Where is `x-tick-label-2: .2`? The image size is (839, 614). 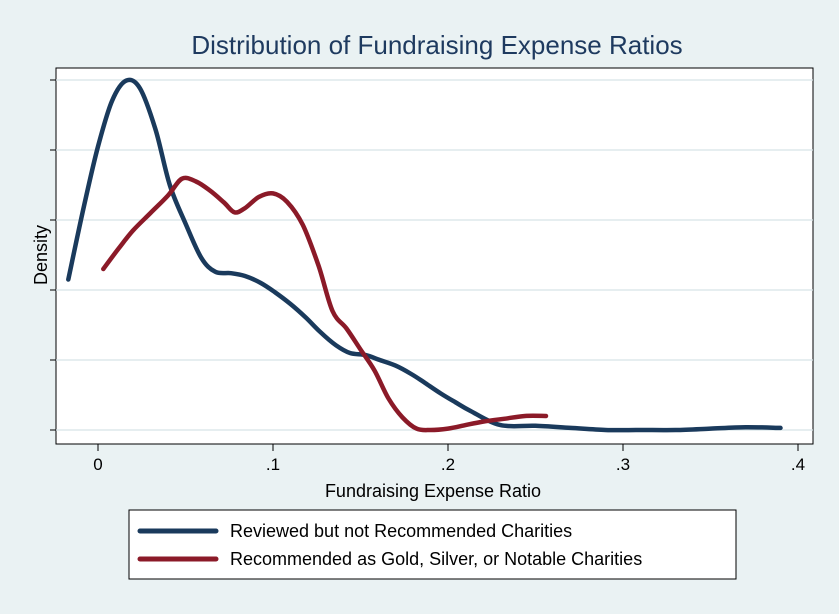 x-tick-label-2: .2 is located at coordinates (448, 464).